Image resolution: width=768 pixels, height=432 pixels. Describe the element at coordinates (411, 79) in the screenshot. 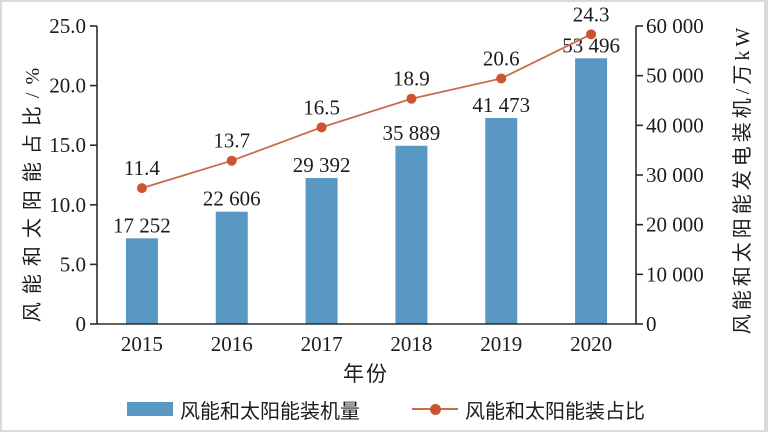

I see `line-value-label-2018: 18.9` at that location.